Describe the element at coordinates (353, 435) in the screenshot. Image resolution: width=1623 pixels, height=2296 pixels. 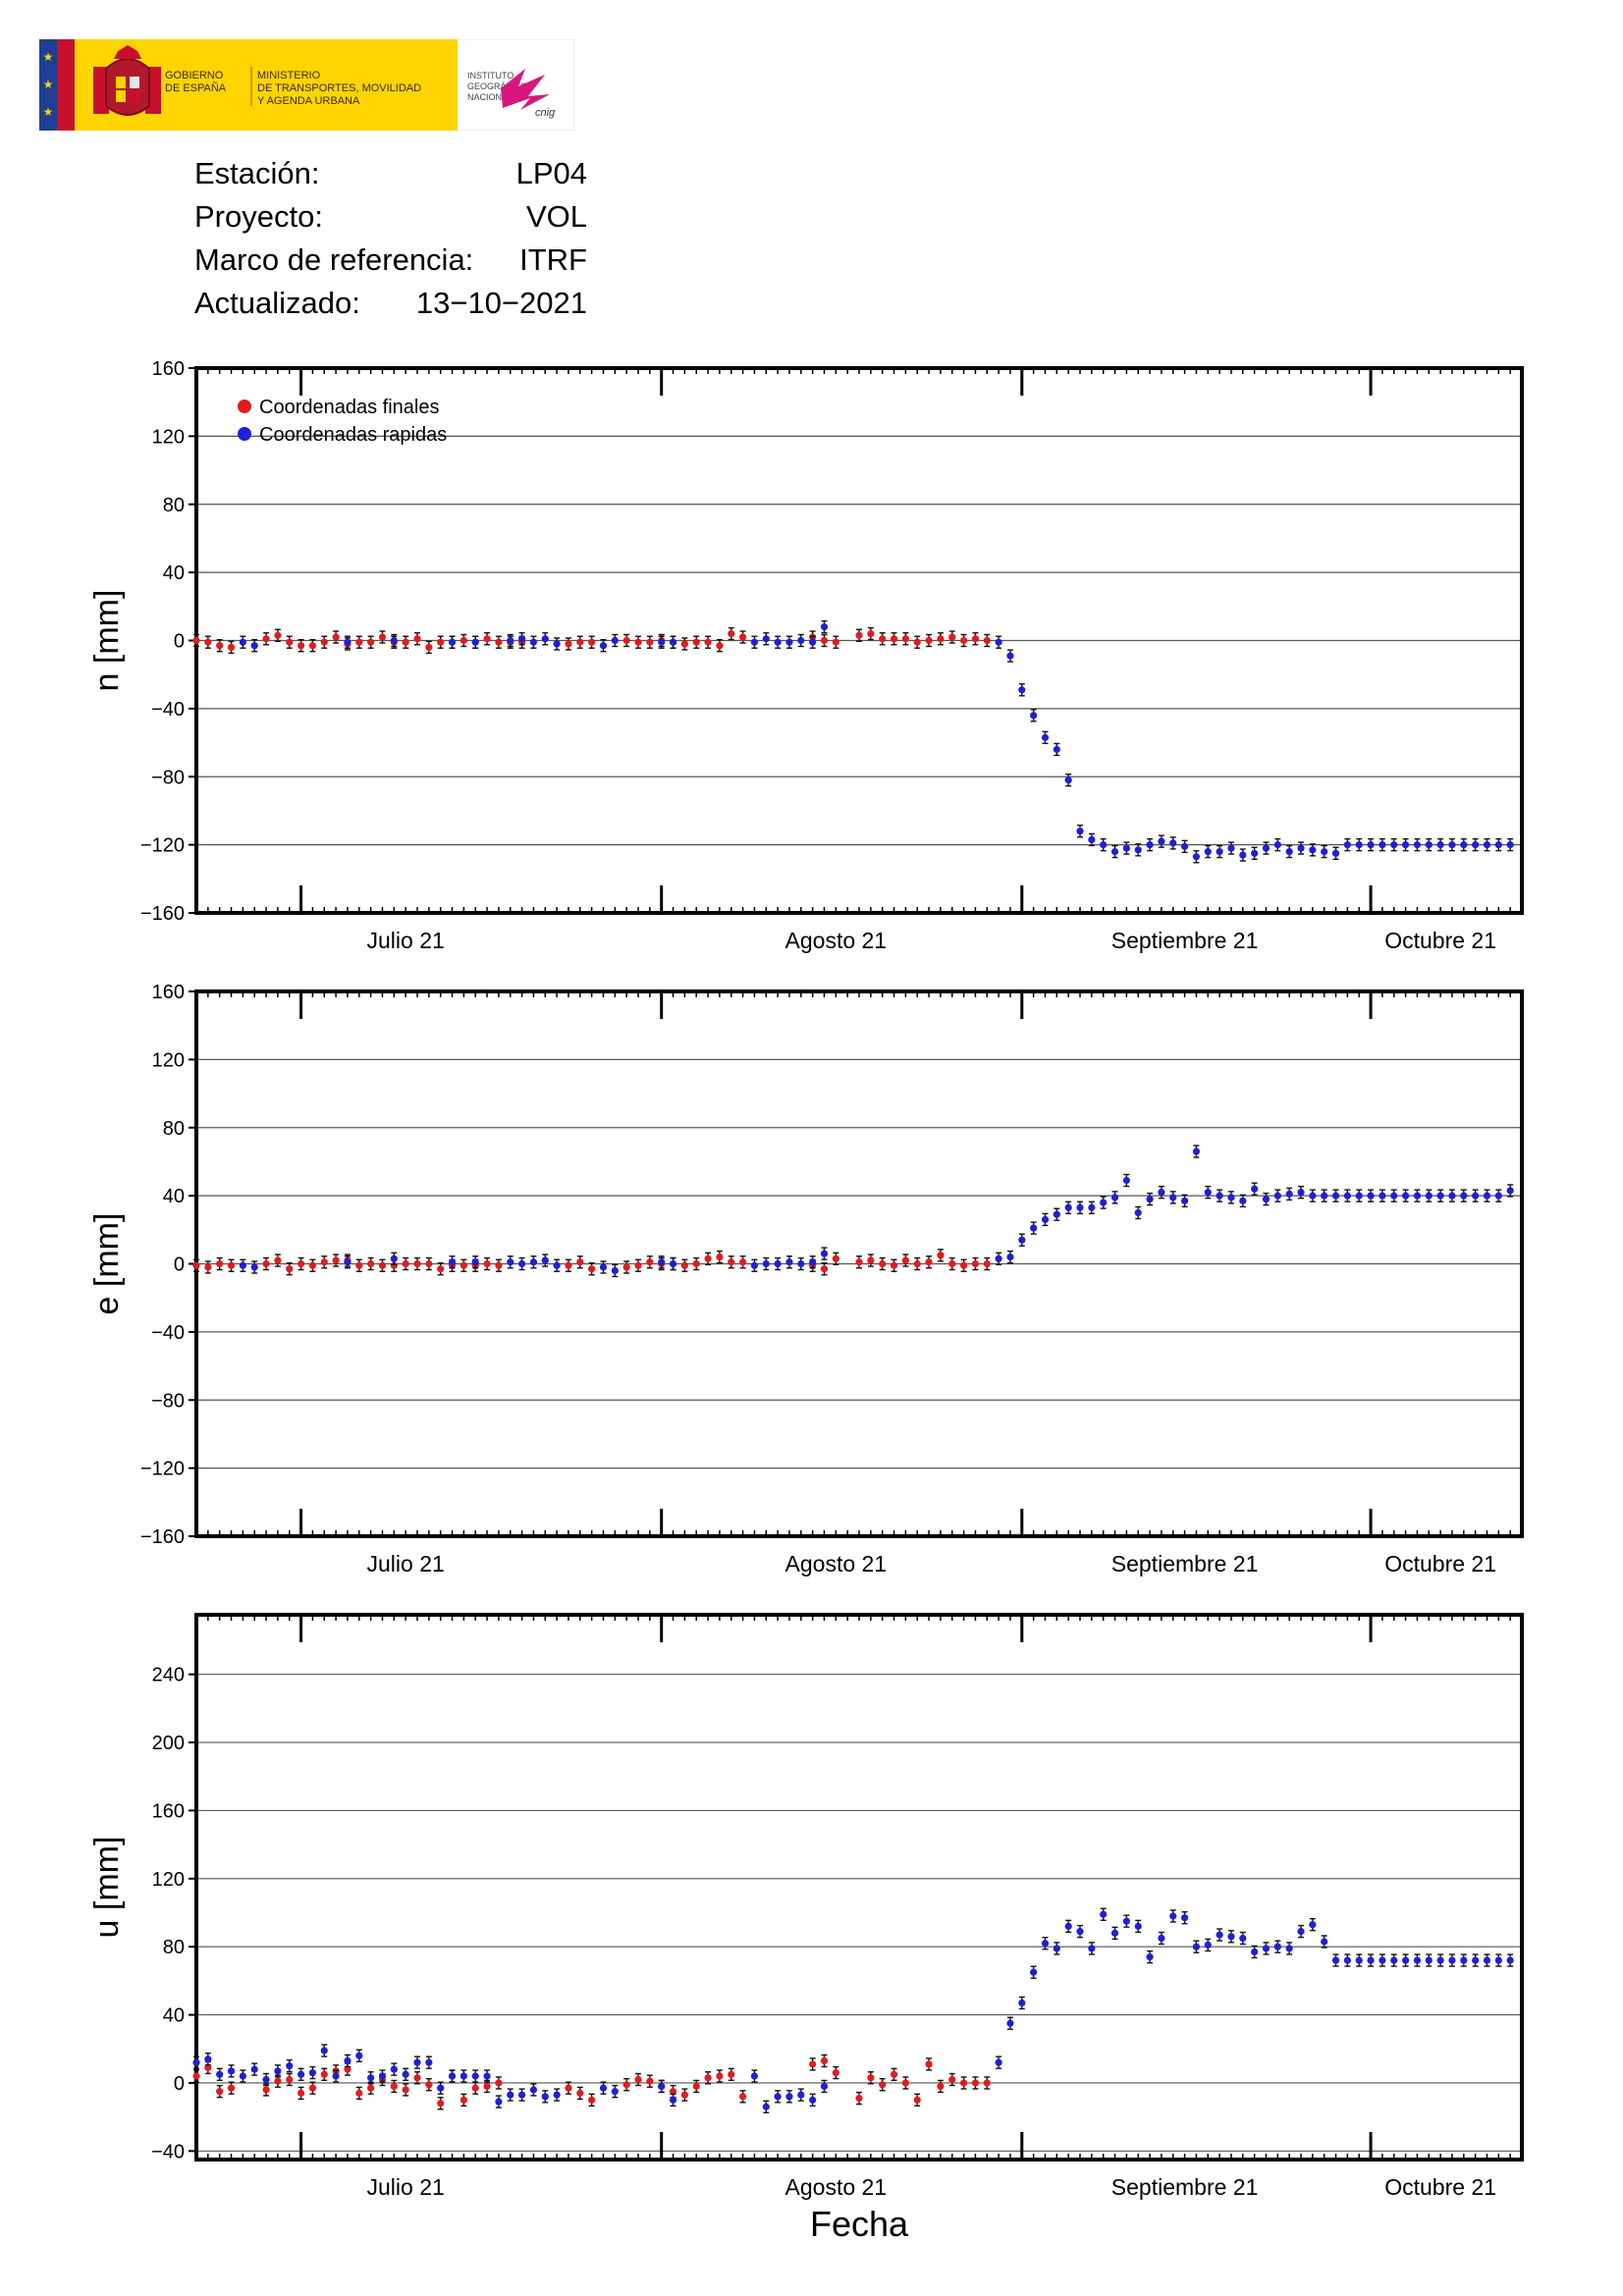
I see `legend-rapid-label: Coordenadas rapidas` at that location.